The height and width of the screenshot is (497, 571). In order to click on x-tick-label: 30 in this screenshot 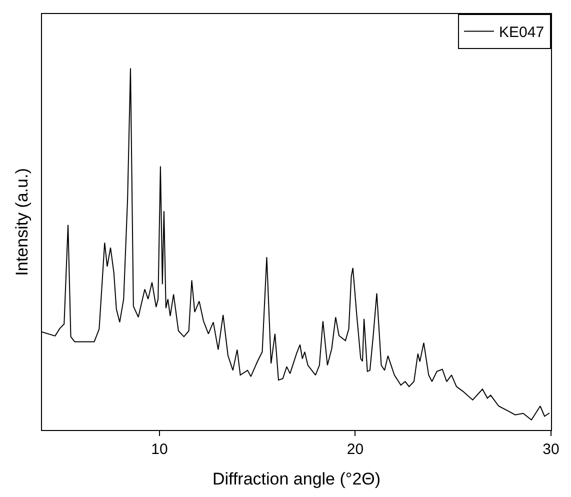, I will do `click(551, 449)`.